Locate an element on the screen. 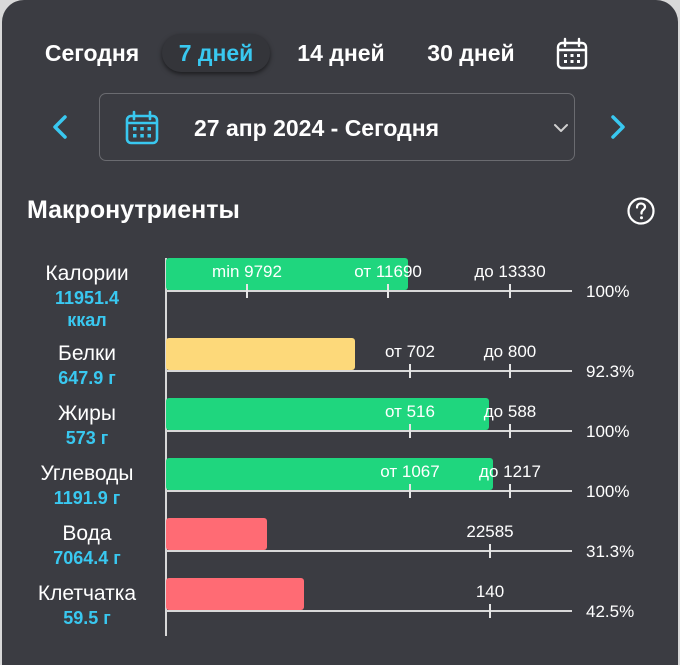 Image resolution: width=680 pixels, height=665 pixels. nutrient-name: Жиры is located at coordinates (87, 413).